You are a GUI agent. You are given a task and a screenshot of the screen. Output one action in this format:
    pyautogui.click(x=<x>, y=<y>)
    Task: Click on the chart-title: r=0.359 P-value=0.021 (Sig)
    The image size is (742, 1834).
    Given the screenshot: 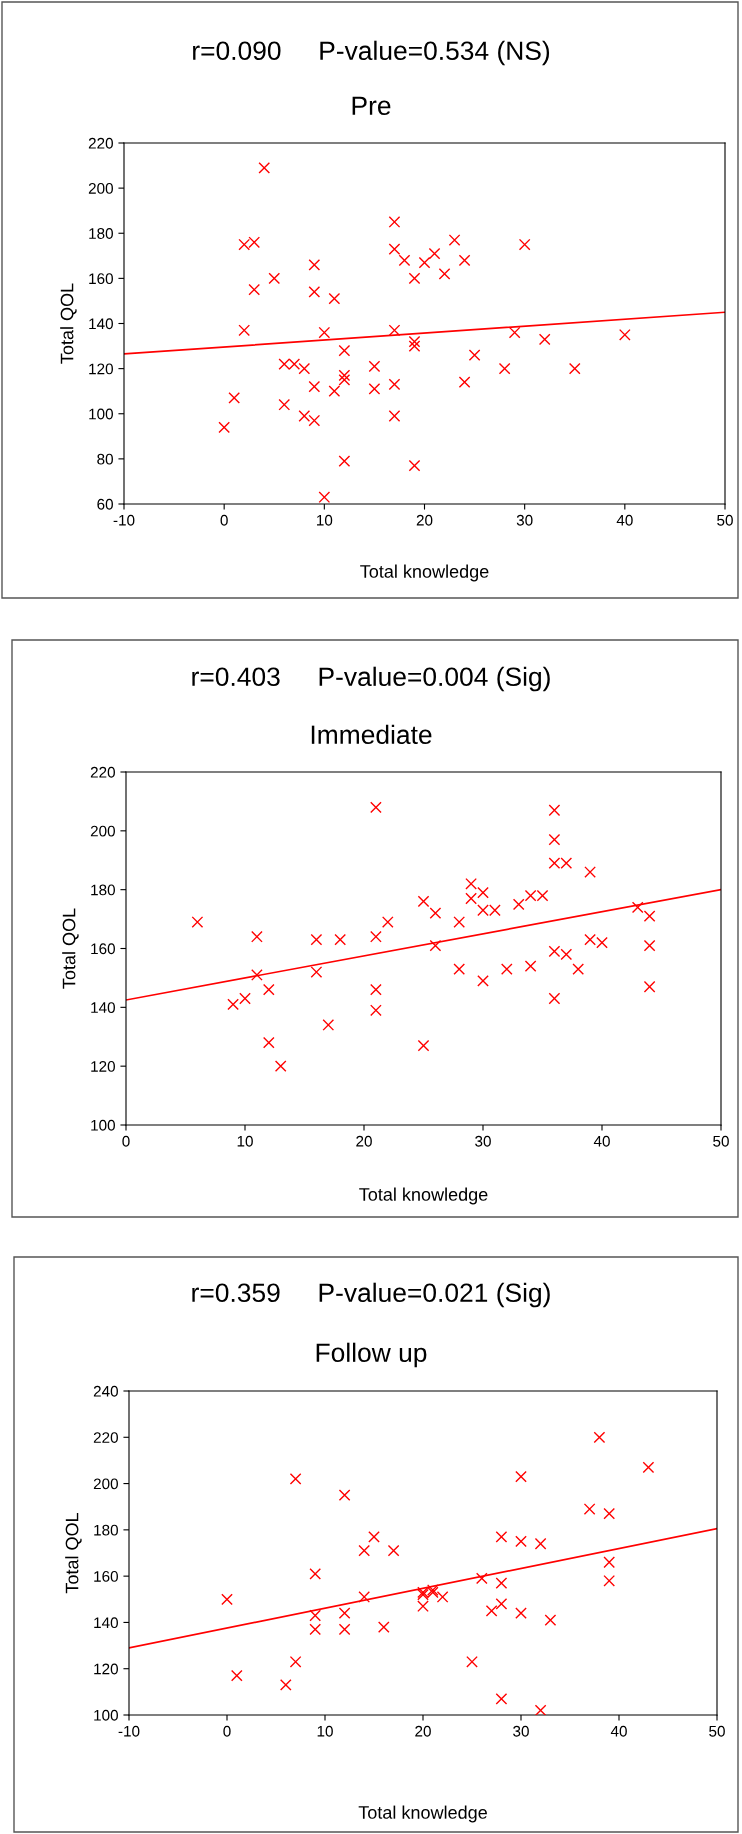 What is the action you would take?
    pyautogui.click(x=371, y=1295)
    